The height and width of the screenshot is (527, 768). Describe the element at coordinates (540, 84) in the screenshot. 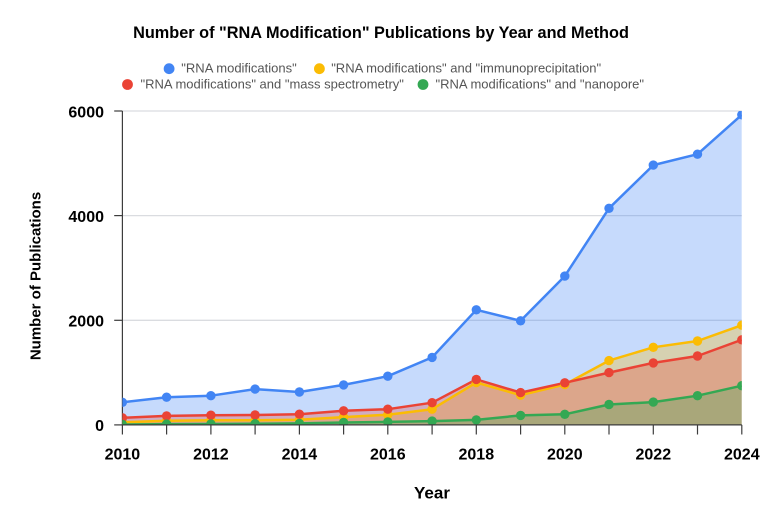

I see `svg-text:"RNA modifications" and "nanop: "RNA modifications" and "nanopore"` at that location.